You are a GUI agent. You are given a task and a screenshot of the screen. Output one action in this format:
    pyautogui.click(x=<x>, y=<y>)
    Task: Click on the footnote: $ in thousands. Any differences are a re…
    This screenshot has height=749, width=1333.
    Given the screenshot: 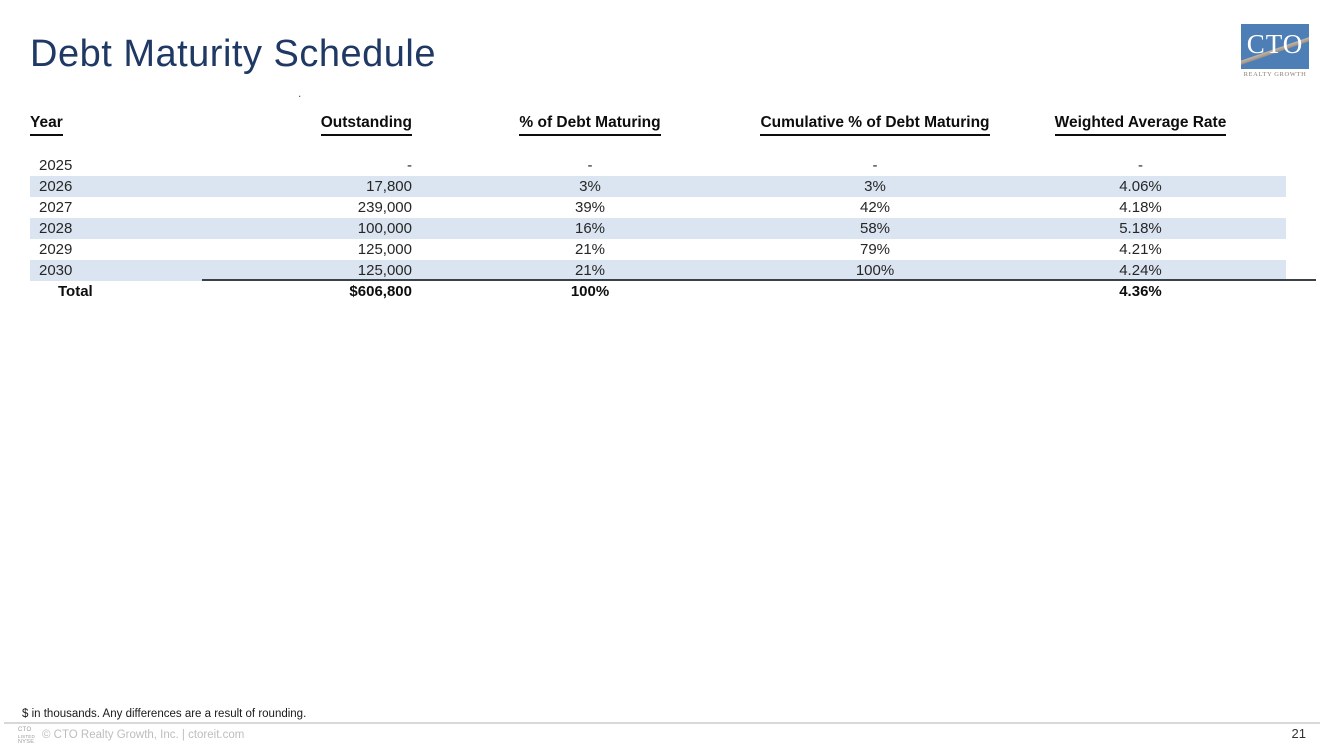 What is the action you would take?
    pyautogui.click(x=164, y=714)
    